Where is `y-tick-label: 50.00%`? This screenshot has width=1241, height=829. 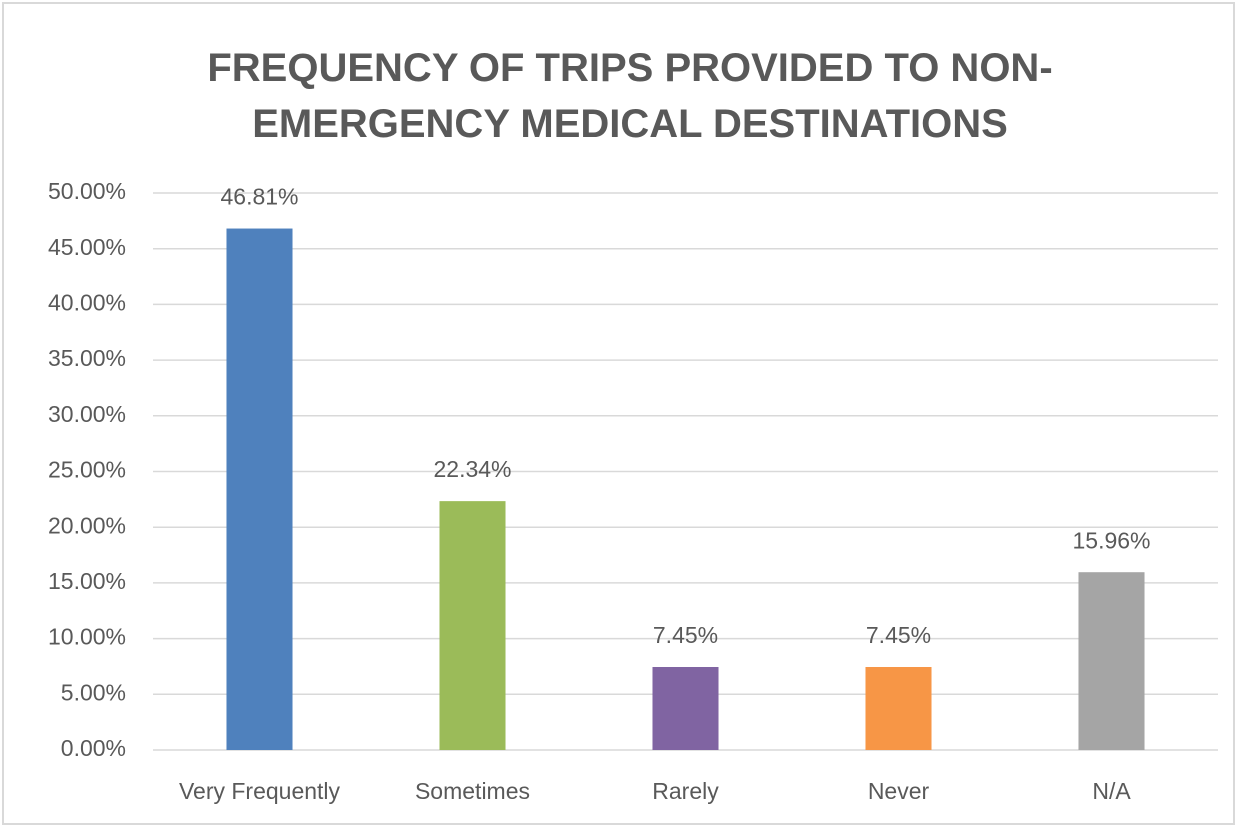
y-tick-label: 50.00% is located at coordinates (87, 191).